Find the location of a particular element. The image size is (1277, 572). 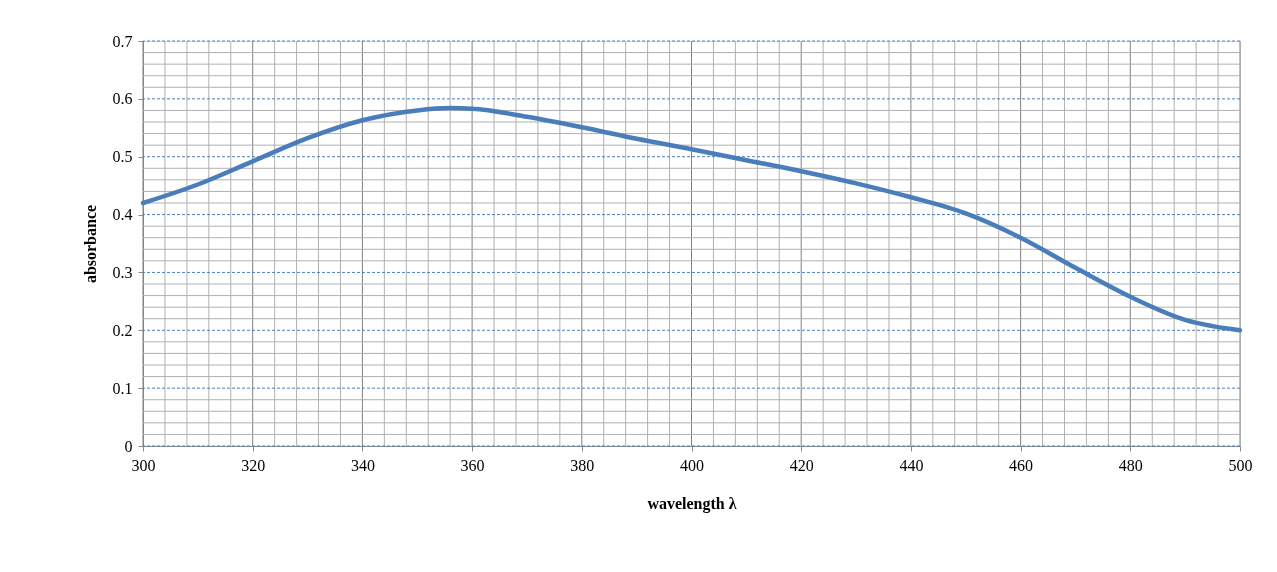

y-axis-title: absorbance is located at coordinates (90, 244).